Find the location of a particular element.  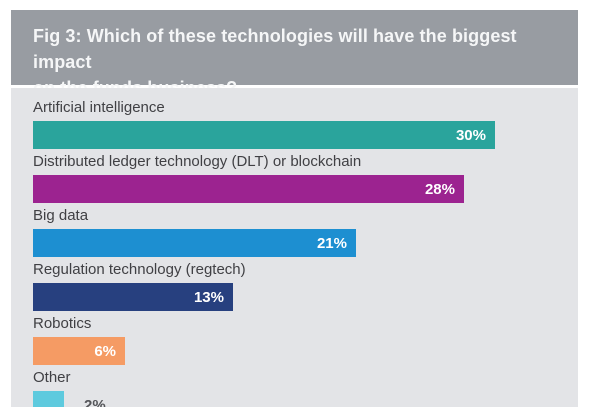

bar is located at coordinates (48, 399).